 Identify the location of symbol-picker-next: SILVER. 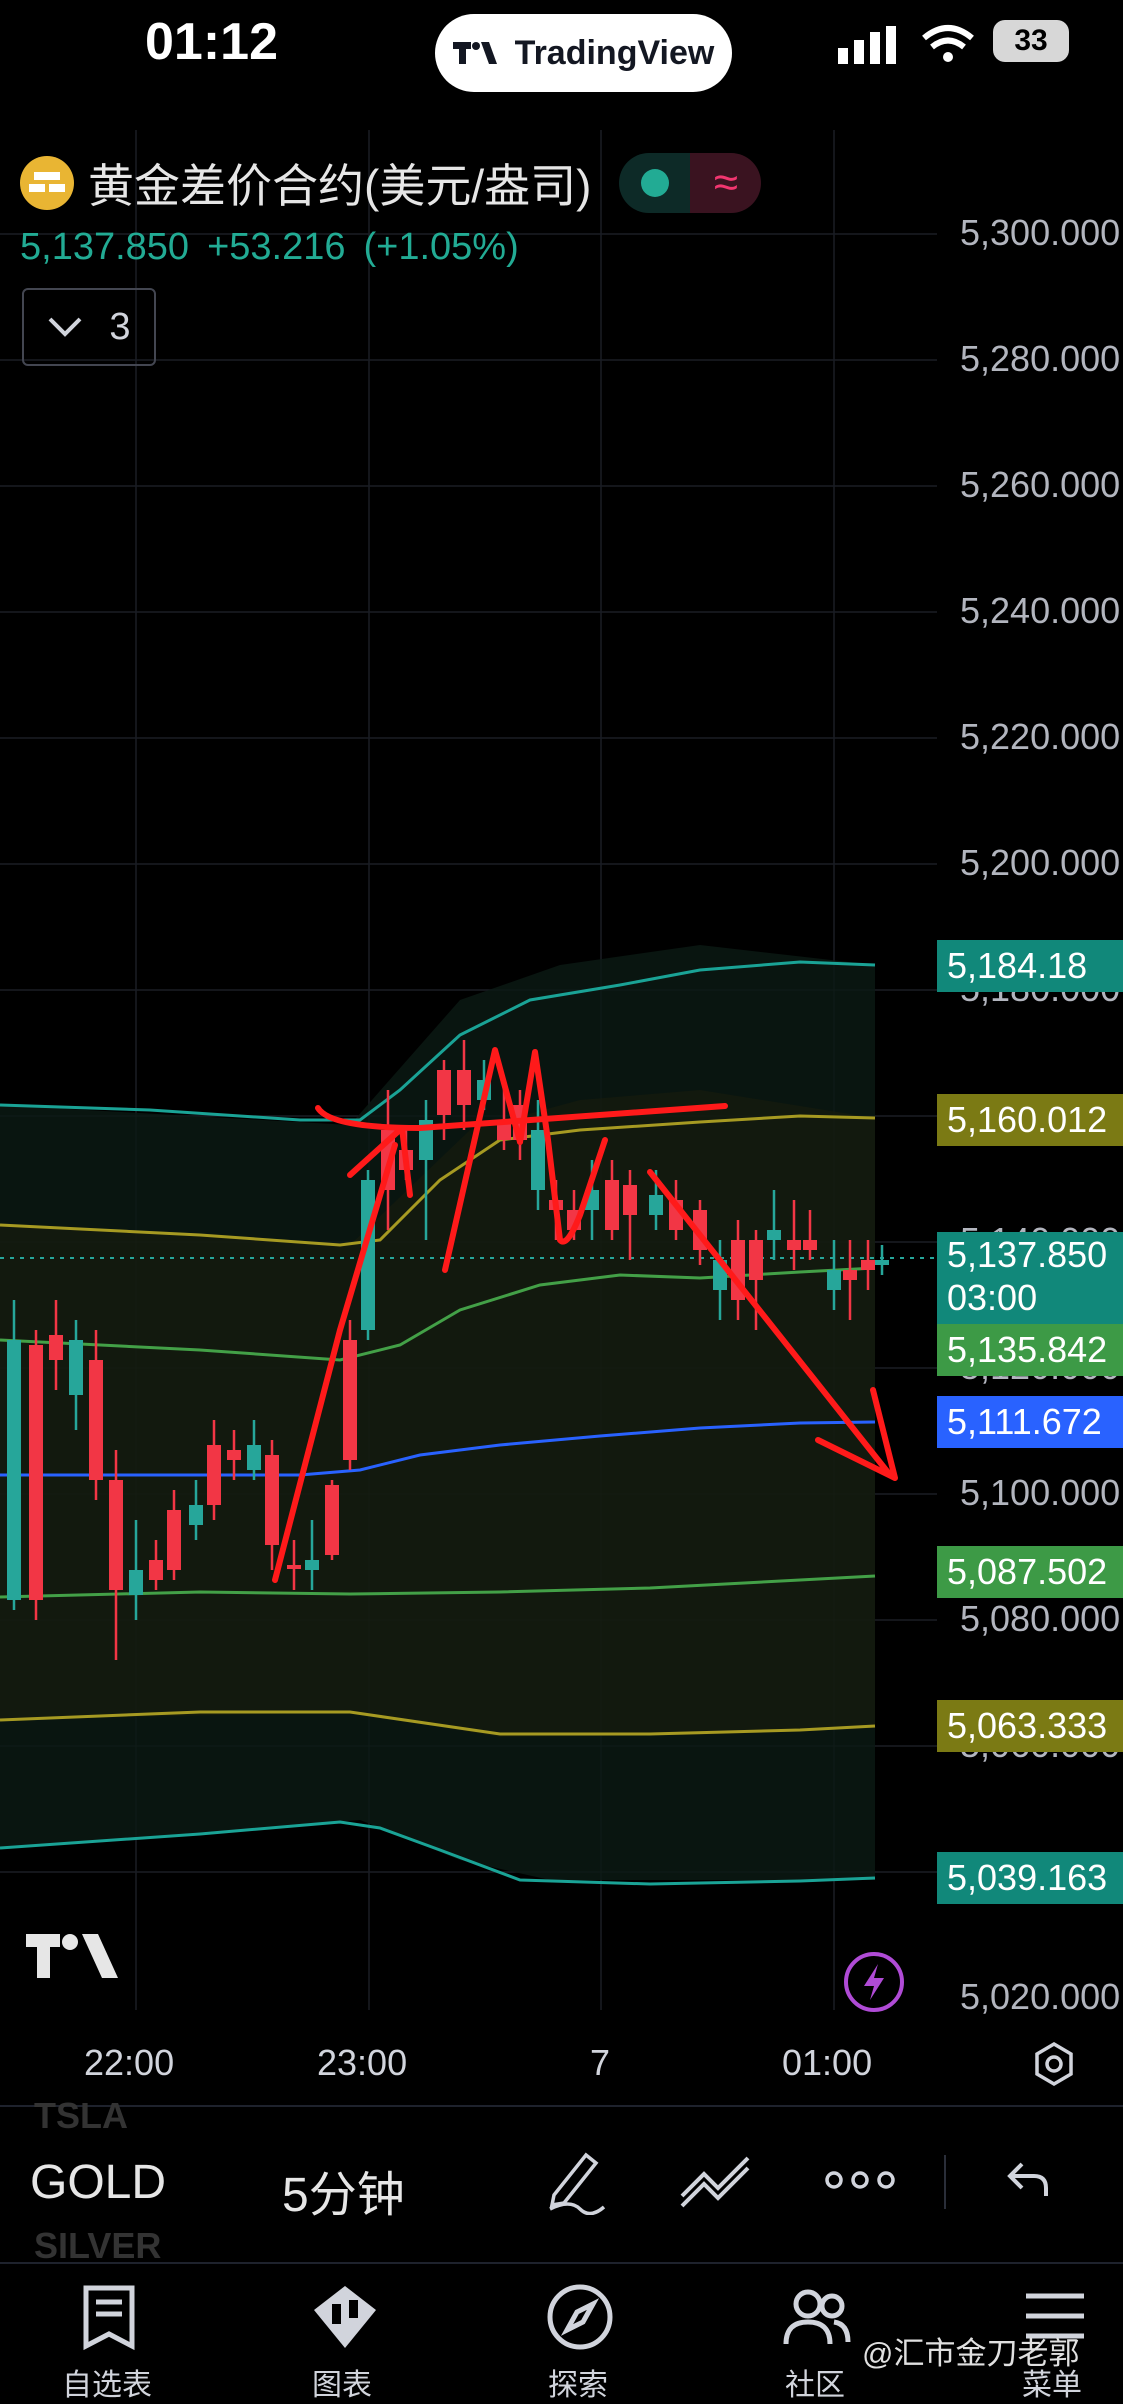
(98, 2245).